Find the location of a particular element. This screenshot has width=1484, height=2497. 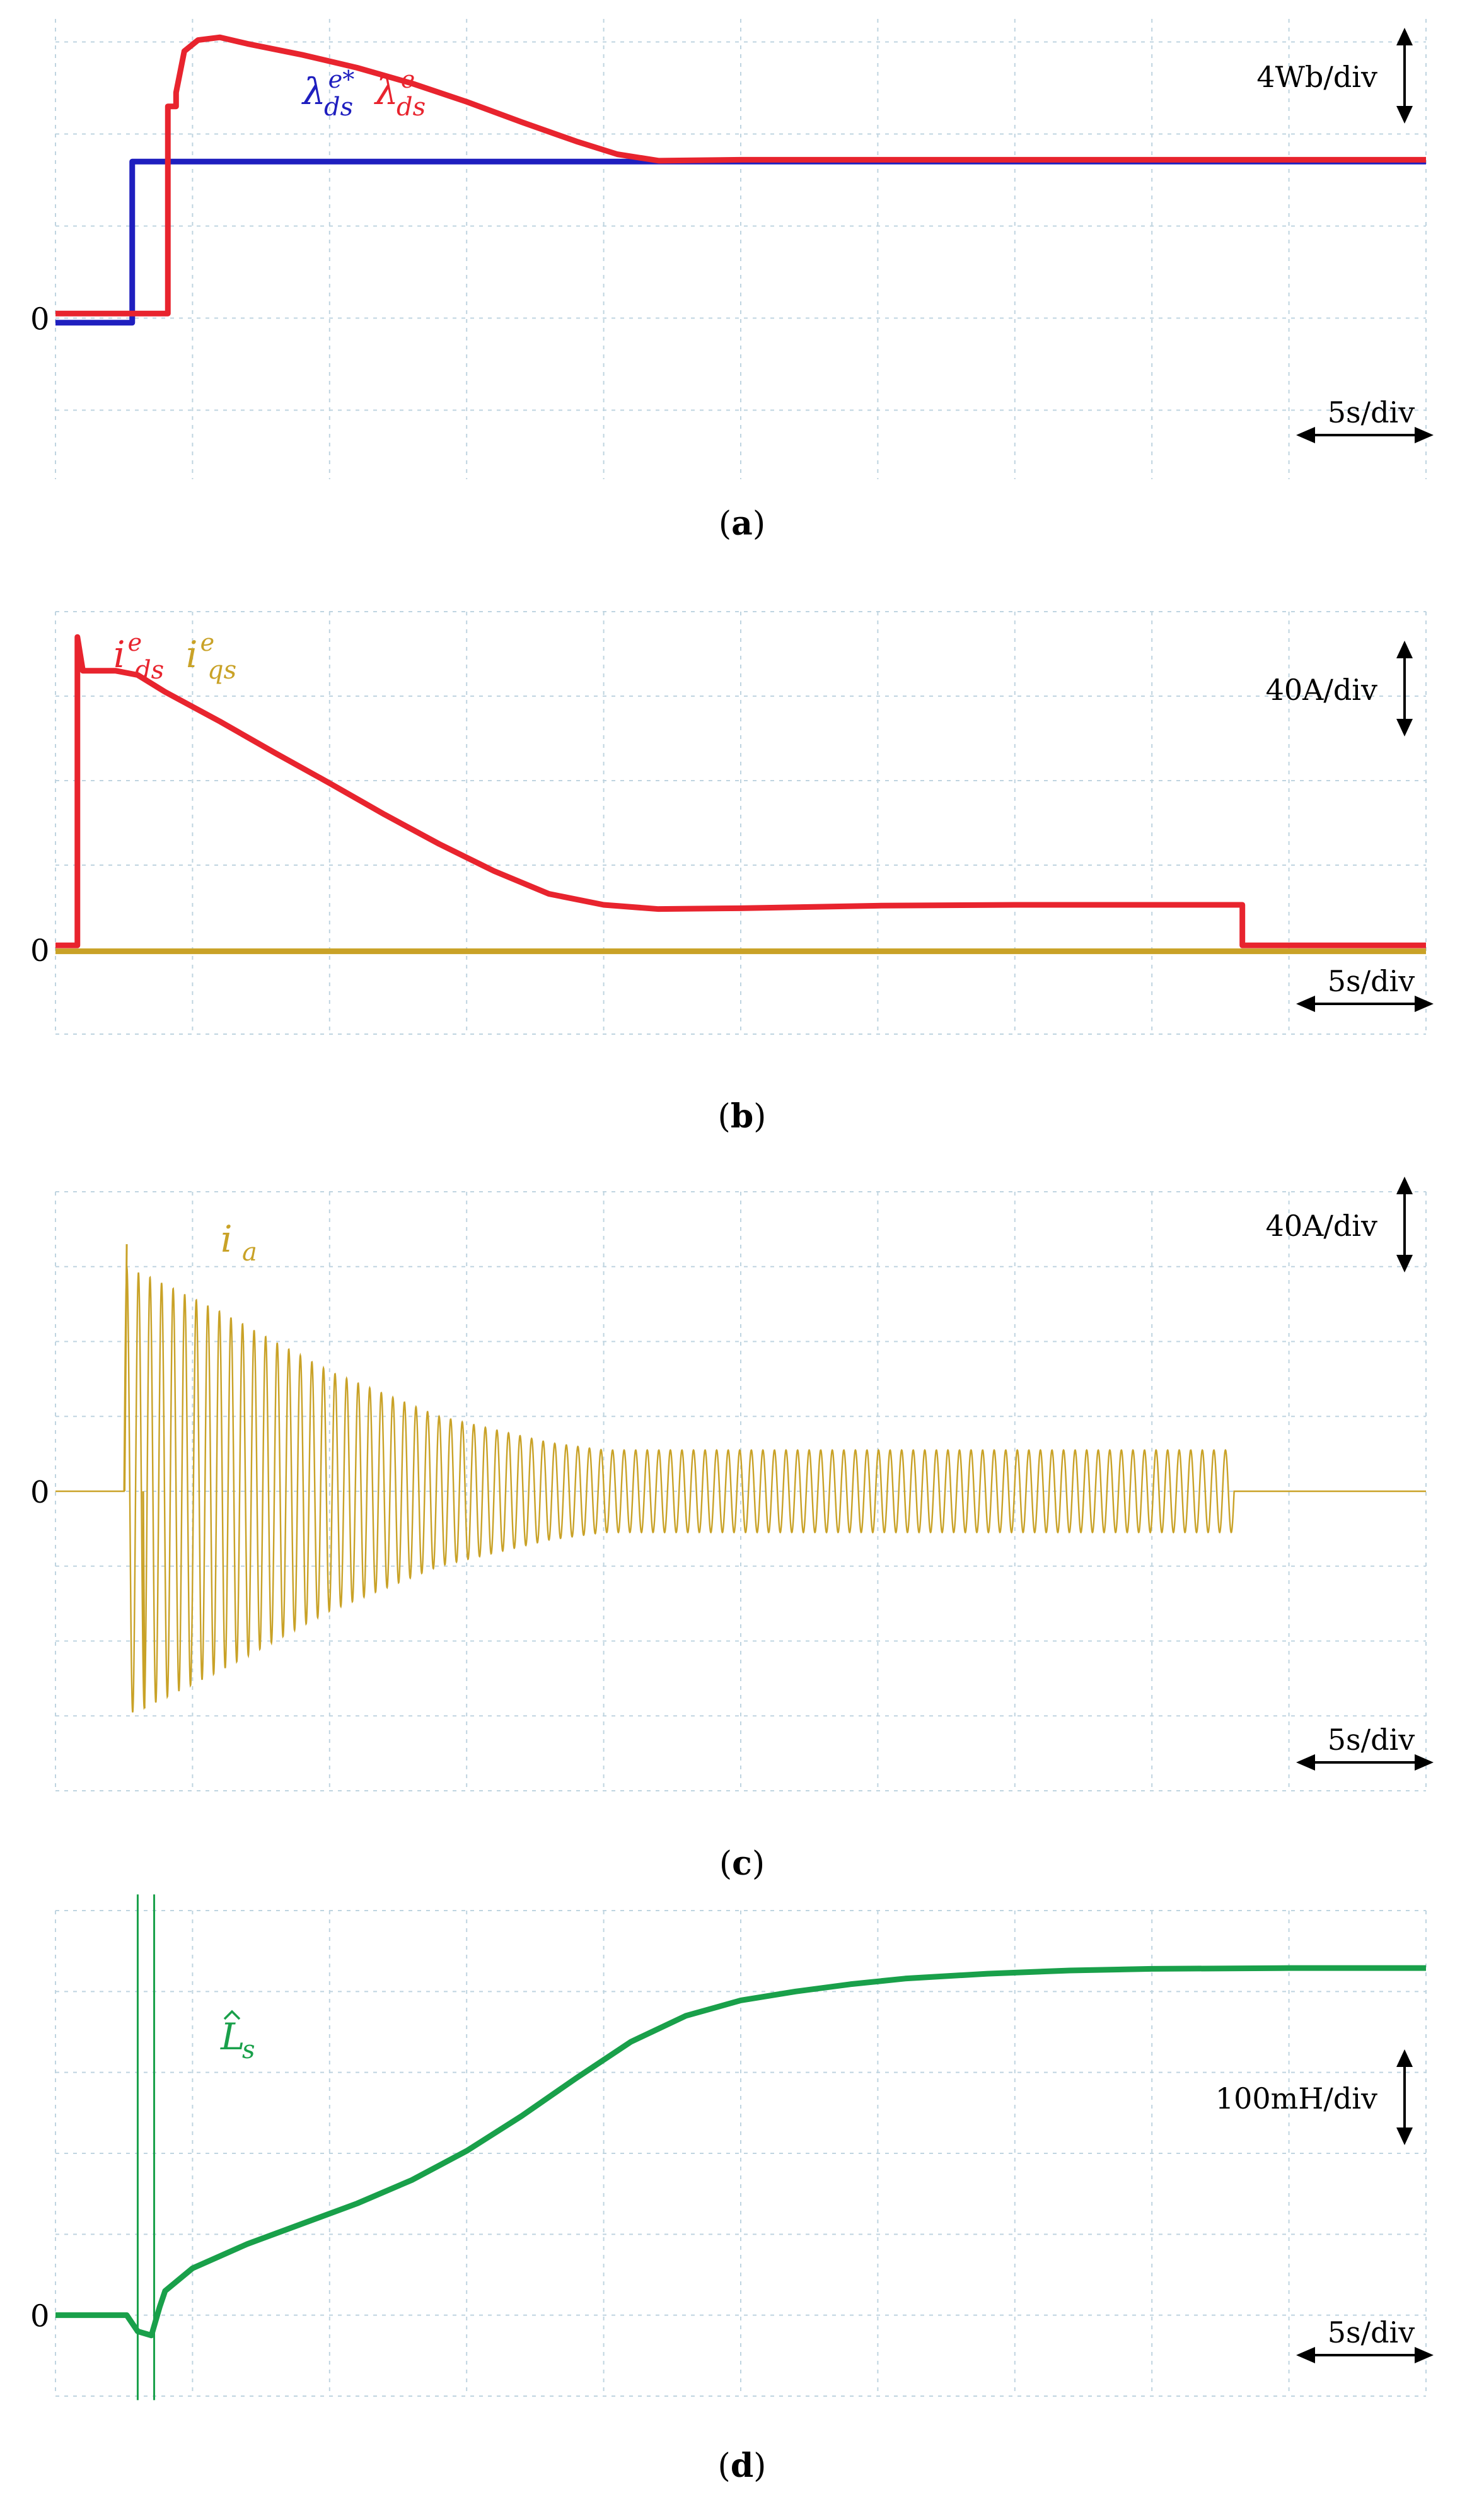

caption-b: (b) is located at coordinates (742, 1116).